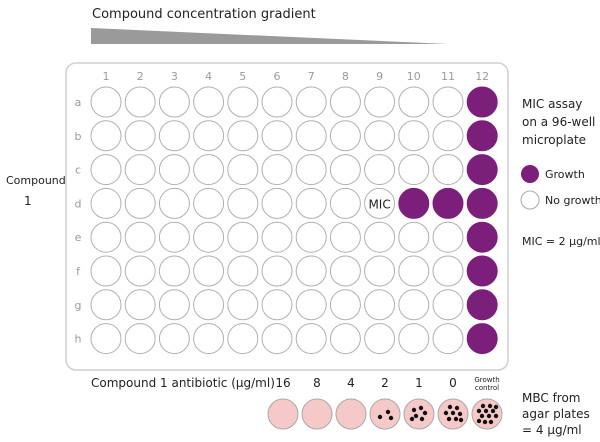 This screenshot has height=442, width=600. Describe the element at coordinates (36, 180) in the screenshot. I see `compound-label: Compound` at that location.